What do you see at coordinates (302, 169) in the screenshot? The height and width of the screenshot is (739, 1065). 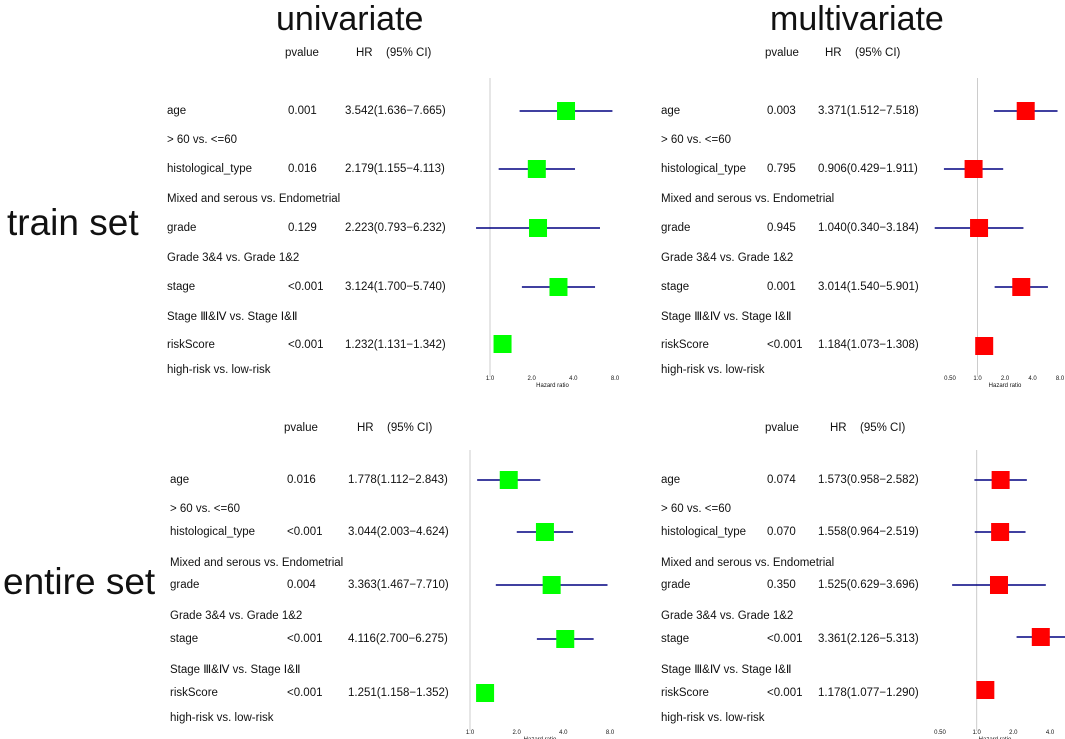 I see `pvalue-cell: 0.016` at bounding box center [302, 169].